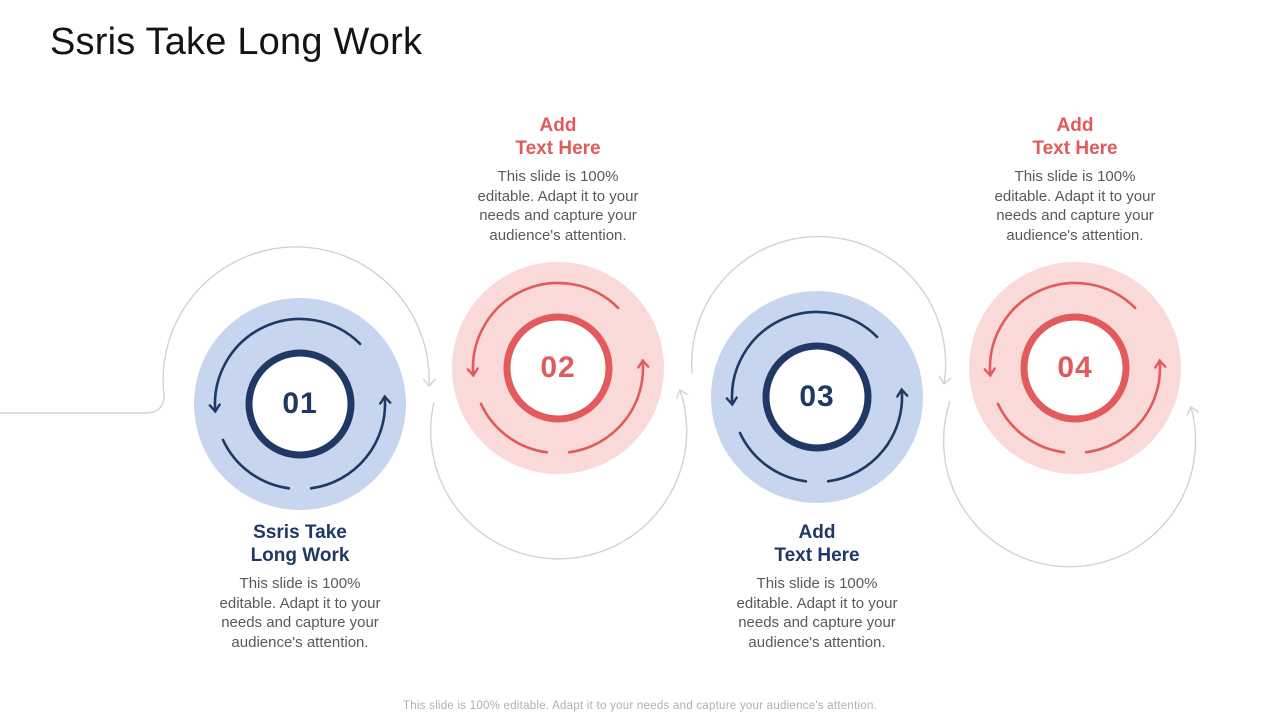  What do you see at coordinates (817, 532) in the screenshot?
I see `step-3-heading-line1: Add` at bounding box center [817, 532].